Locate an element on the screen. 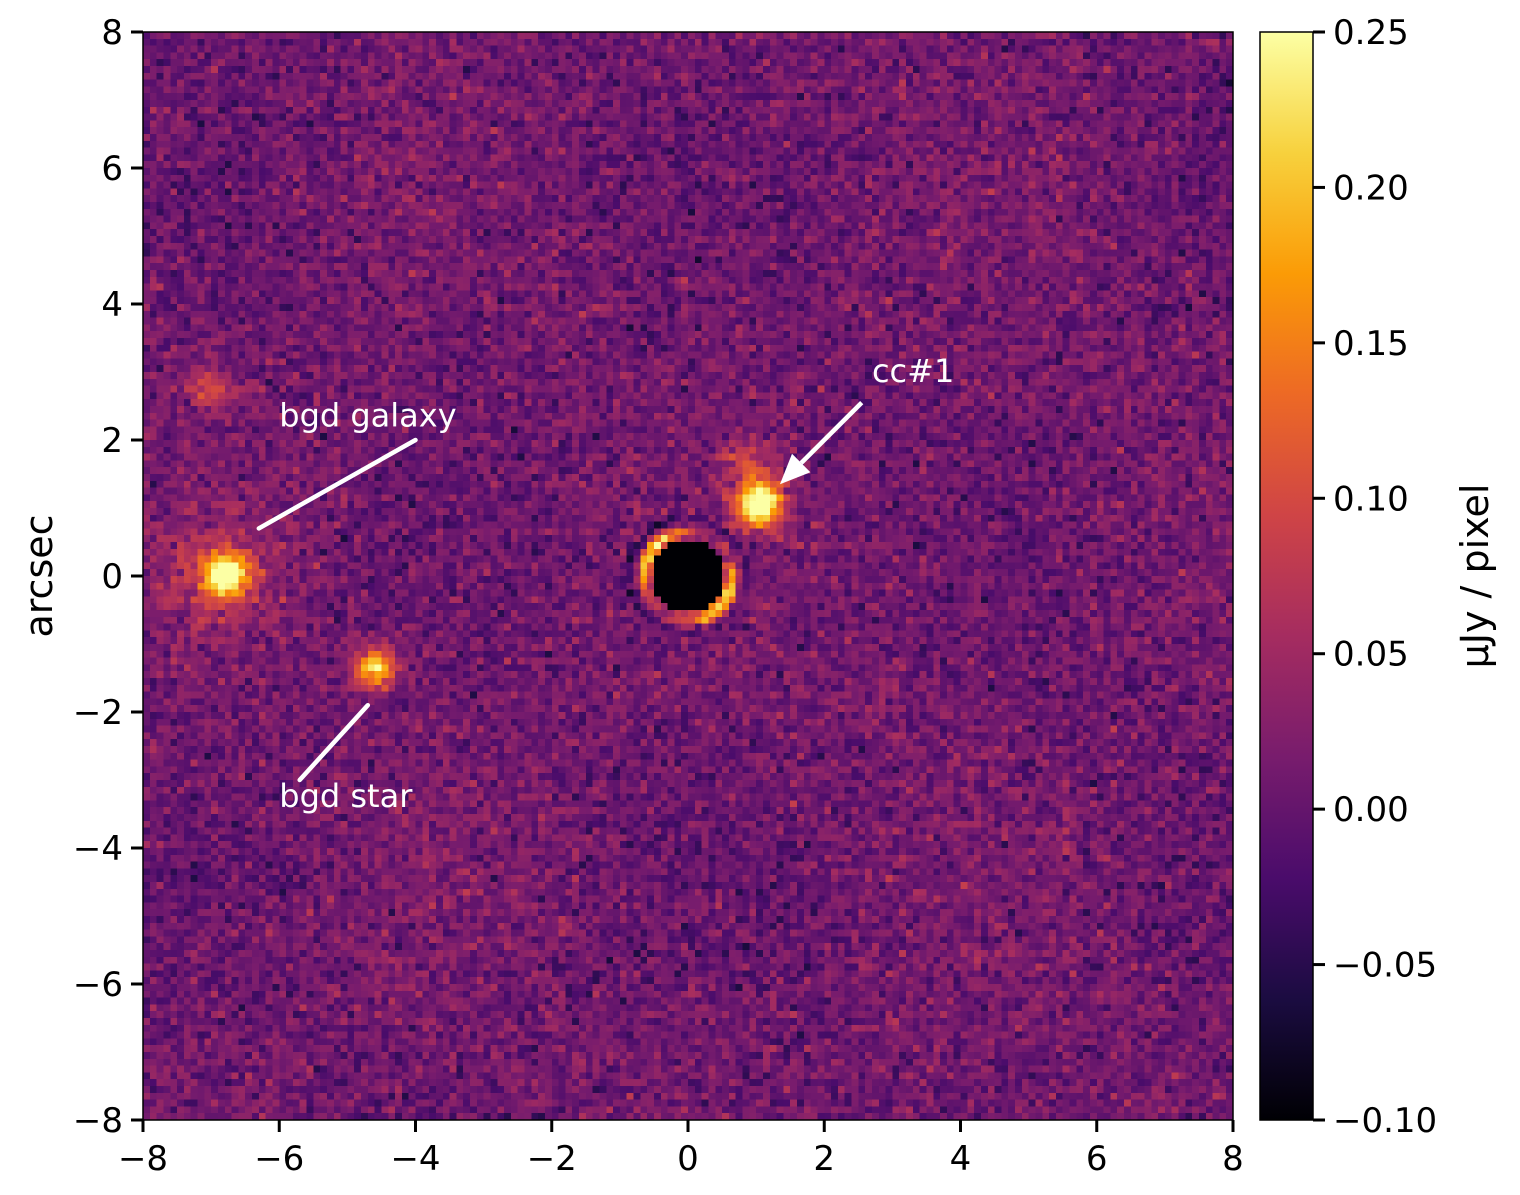 Image resolution: width=1520 pixels, height=1195 pixels. colorbar-label: μJy / pixel is located at coordinates (1475, 576).